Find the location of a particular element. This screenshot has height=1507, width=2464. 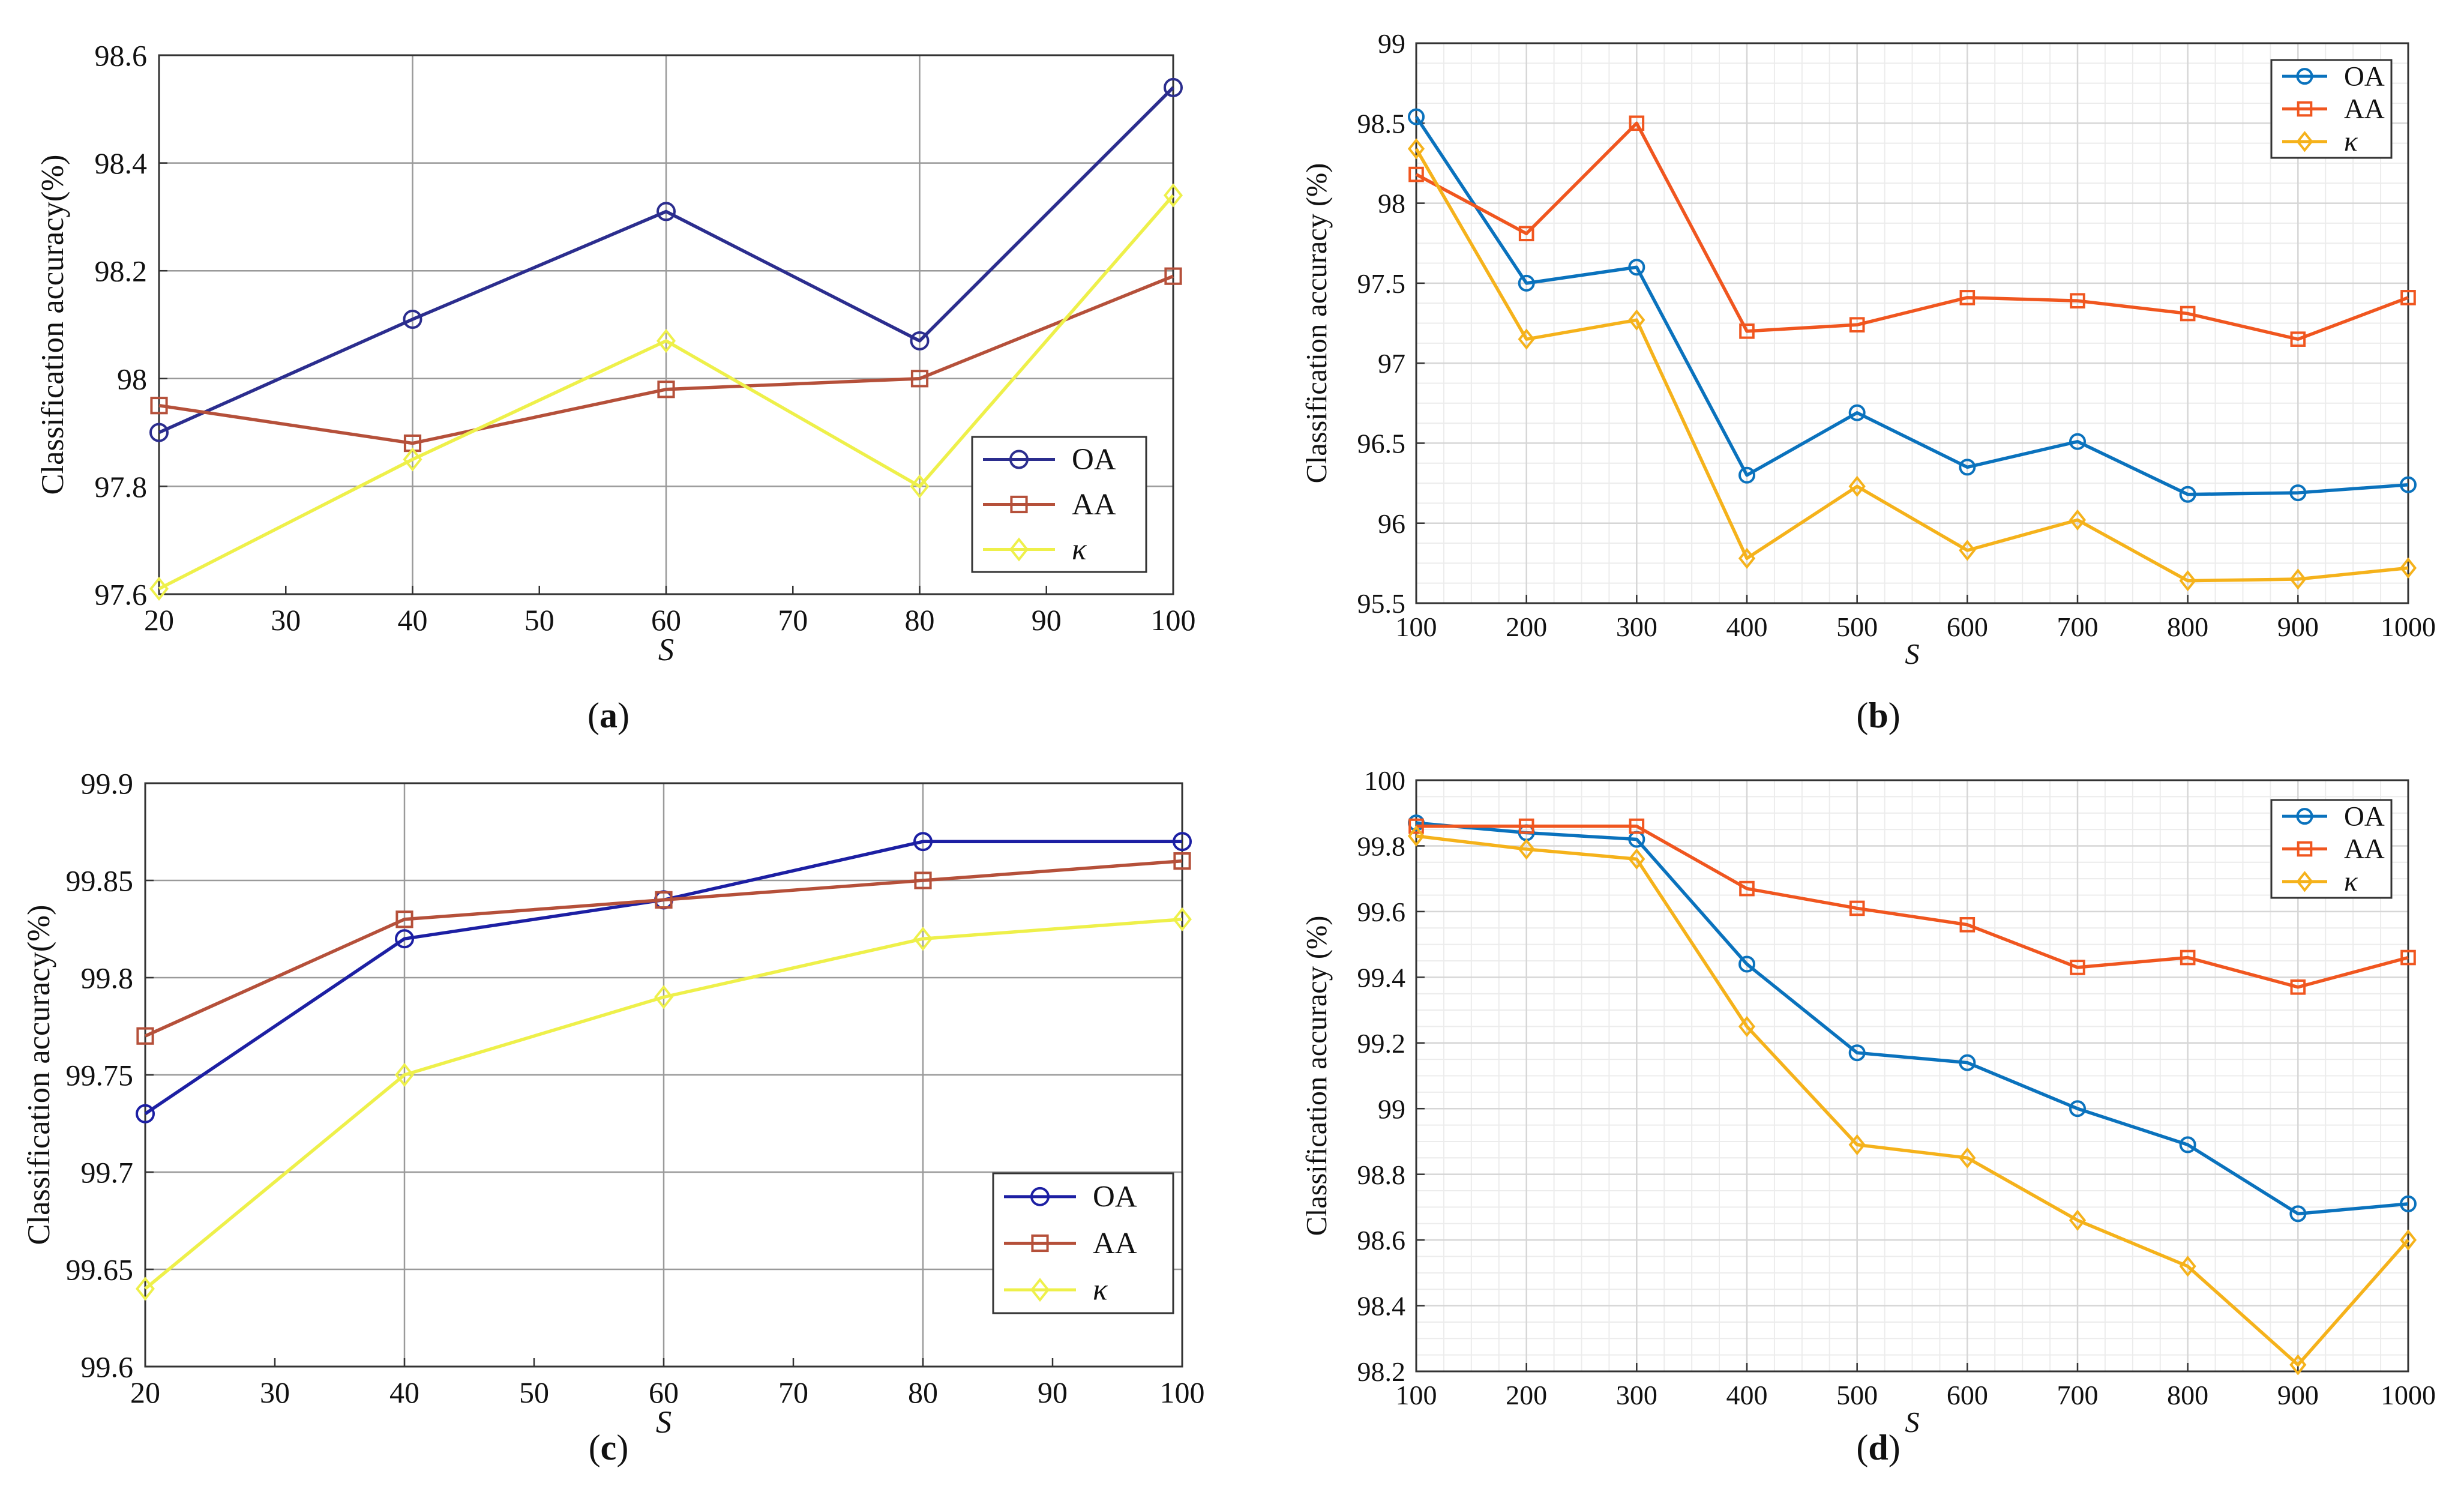

y-tick-label: 96 is located at coordinates (1391, 523).